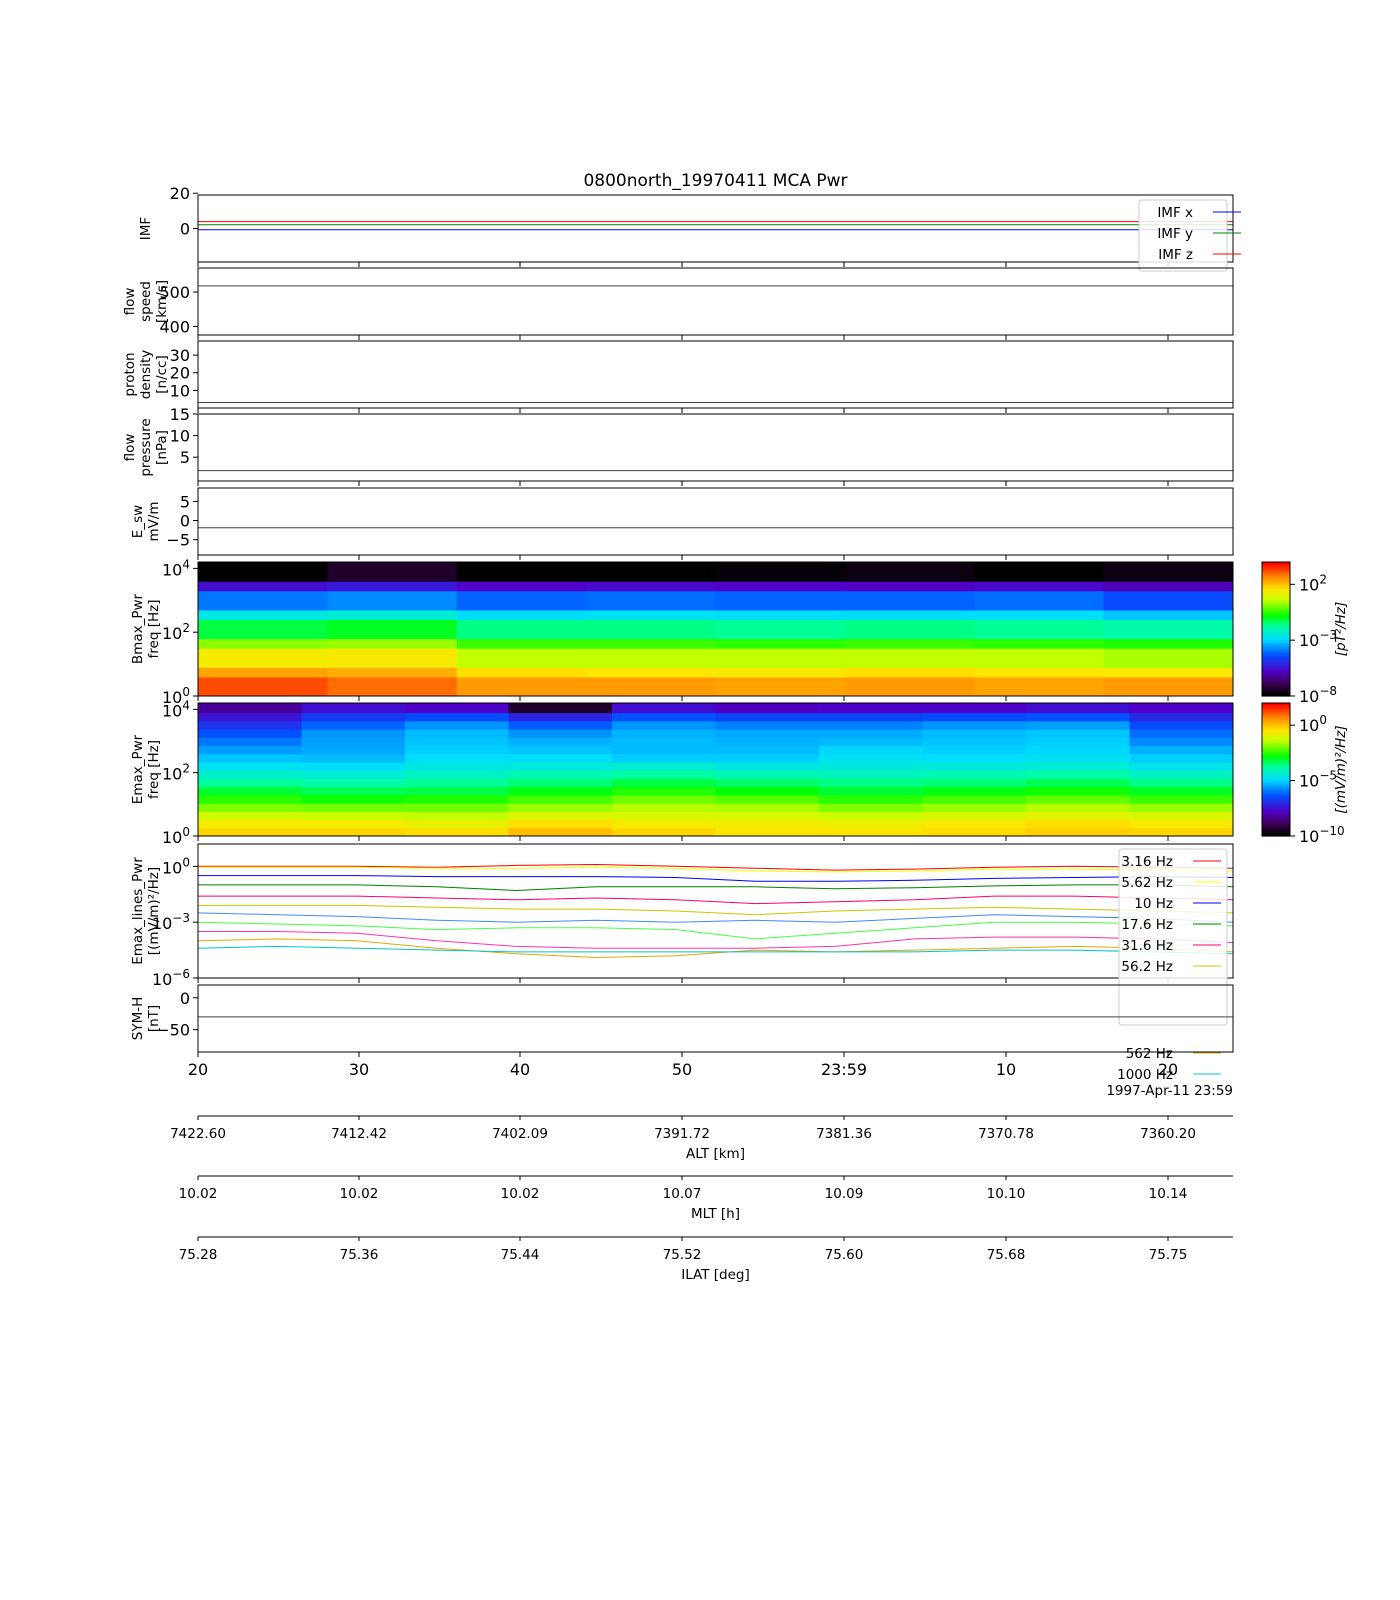  Describe the element at coordinates (198, 1069) in the screenshot. I see `x-tick-label: 20` at that location.